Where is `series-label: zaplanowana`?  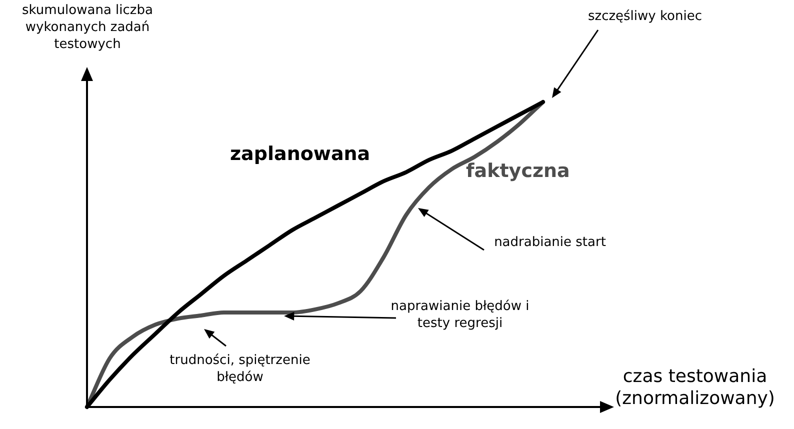 series-label: zaplanowana is located at coordinates (300, 154).